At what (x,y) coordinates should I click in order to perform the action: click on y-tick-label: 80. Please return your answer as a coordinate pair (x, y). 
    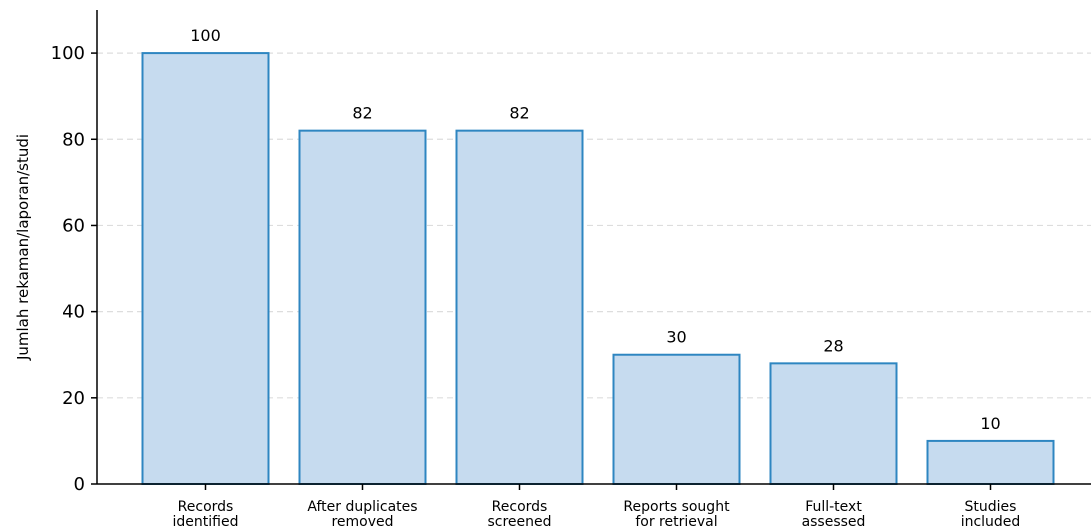
    Looking at the image, I should click on (73, 139).